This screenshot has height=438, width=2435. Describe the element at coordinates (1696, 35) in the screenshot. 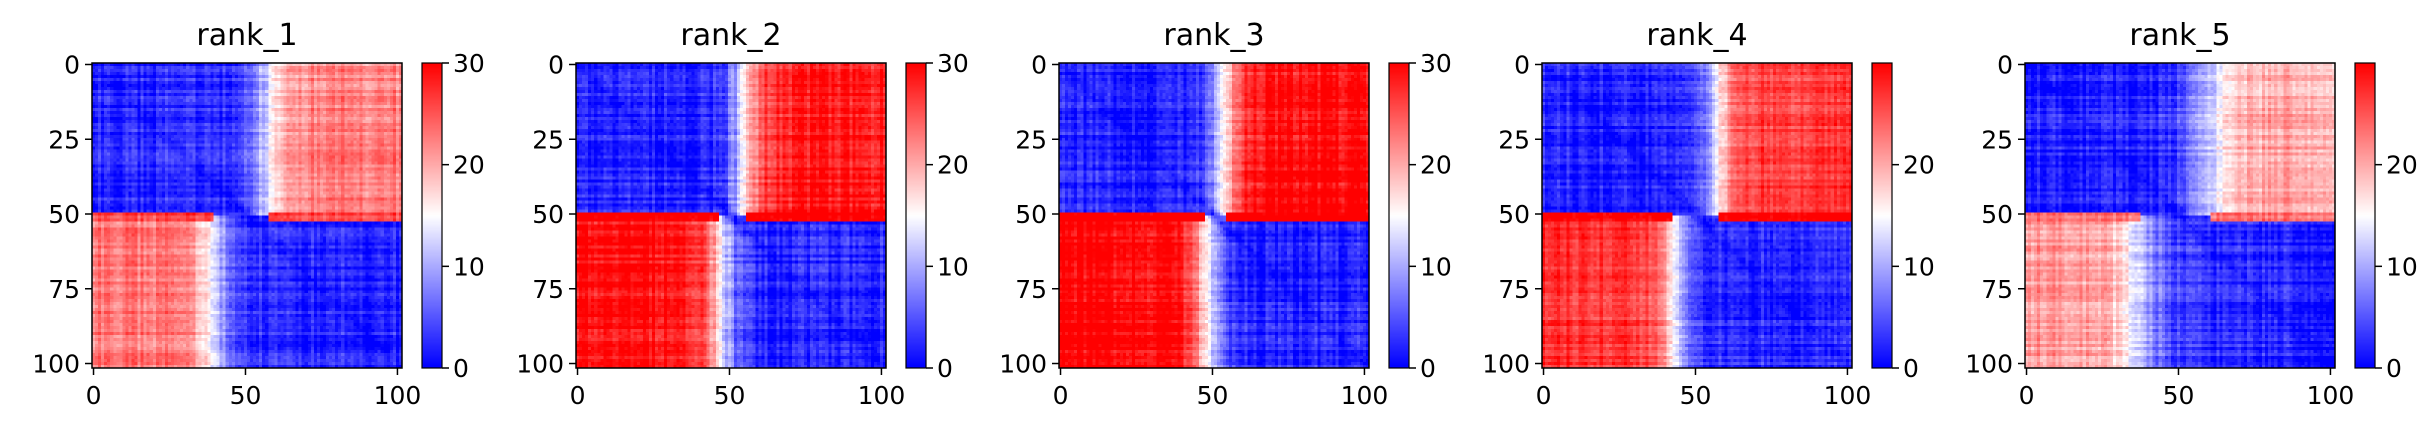

I see `panel-title: rank_4` at that location.